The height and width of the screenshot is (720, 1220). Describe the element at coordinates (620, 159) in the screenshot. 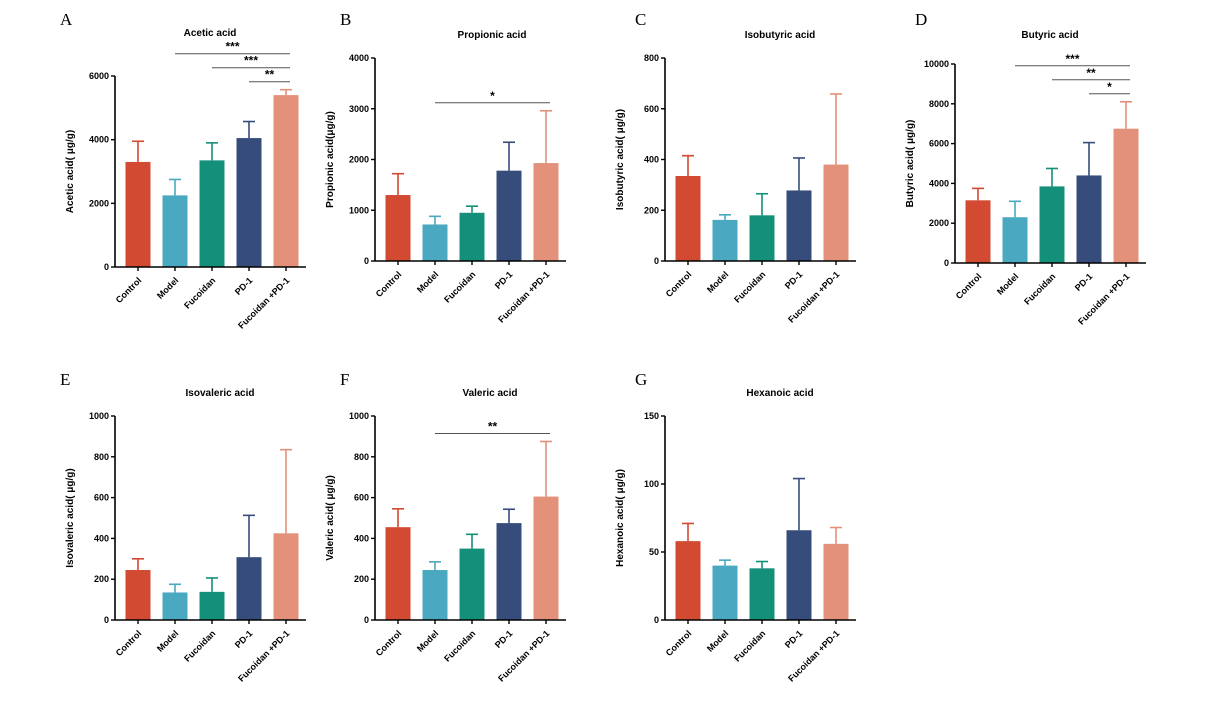

I see `y-axis-label: Isobutyric acid( μg/g)` at that location.